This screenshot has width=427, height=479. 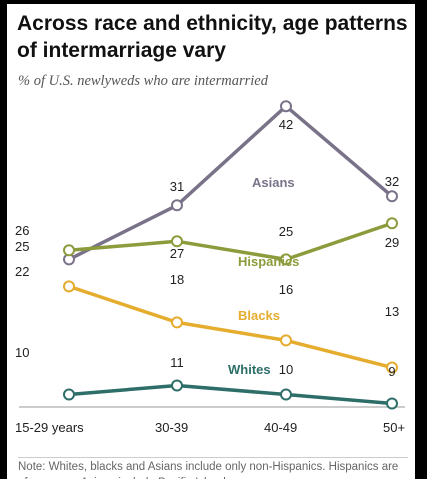 What do you see at coordinates (177, 186) in the screenshot?
I see `data-label-asians-1: 31` at bounding box center [177, 186].